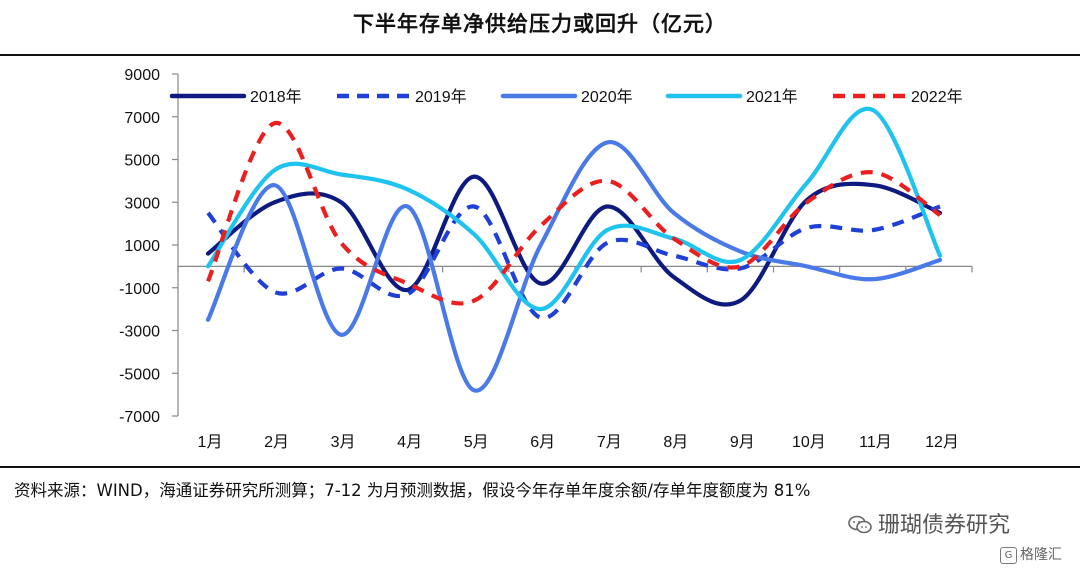  I want to click on x-tick-label: 9月, so click(742, 442).